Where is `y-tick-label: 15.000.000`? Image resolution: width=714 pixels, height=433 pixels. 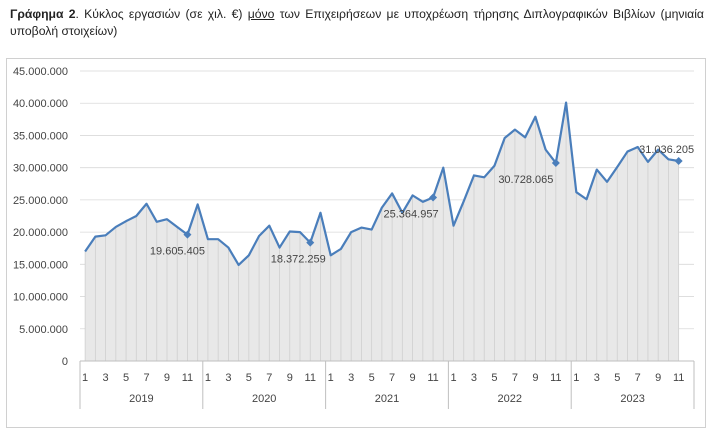
y-tick-label: 15.000.000 is located at coordinates (40, 265).